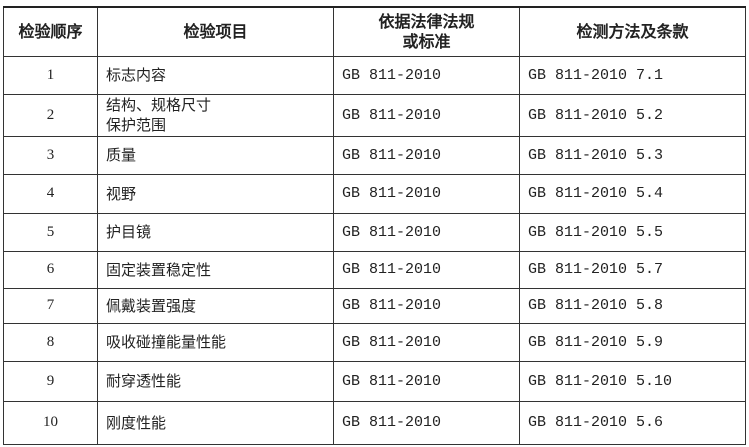 This screenshot has width=749, height=447. Describe the element at coordinates (215, 75) in the screenshot. I see `item-cell: 标志内容` at that location.